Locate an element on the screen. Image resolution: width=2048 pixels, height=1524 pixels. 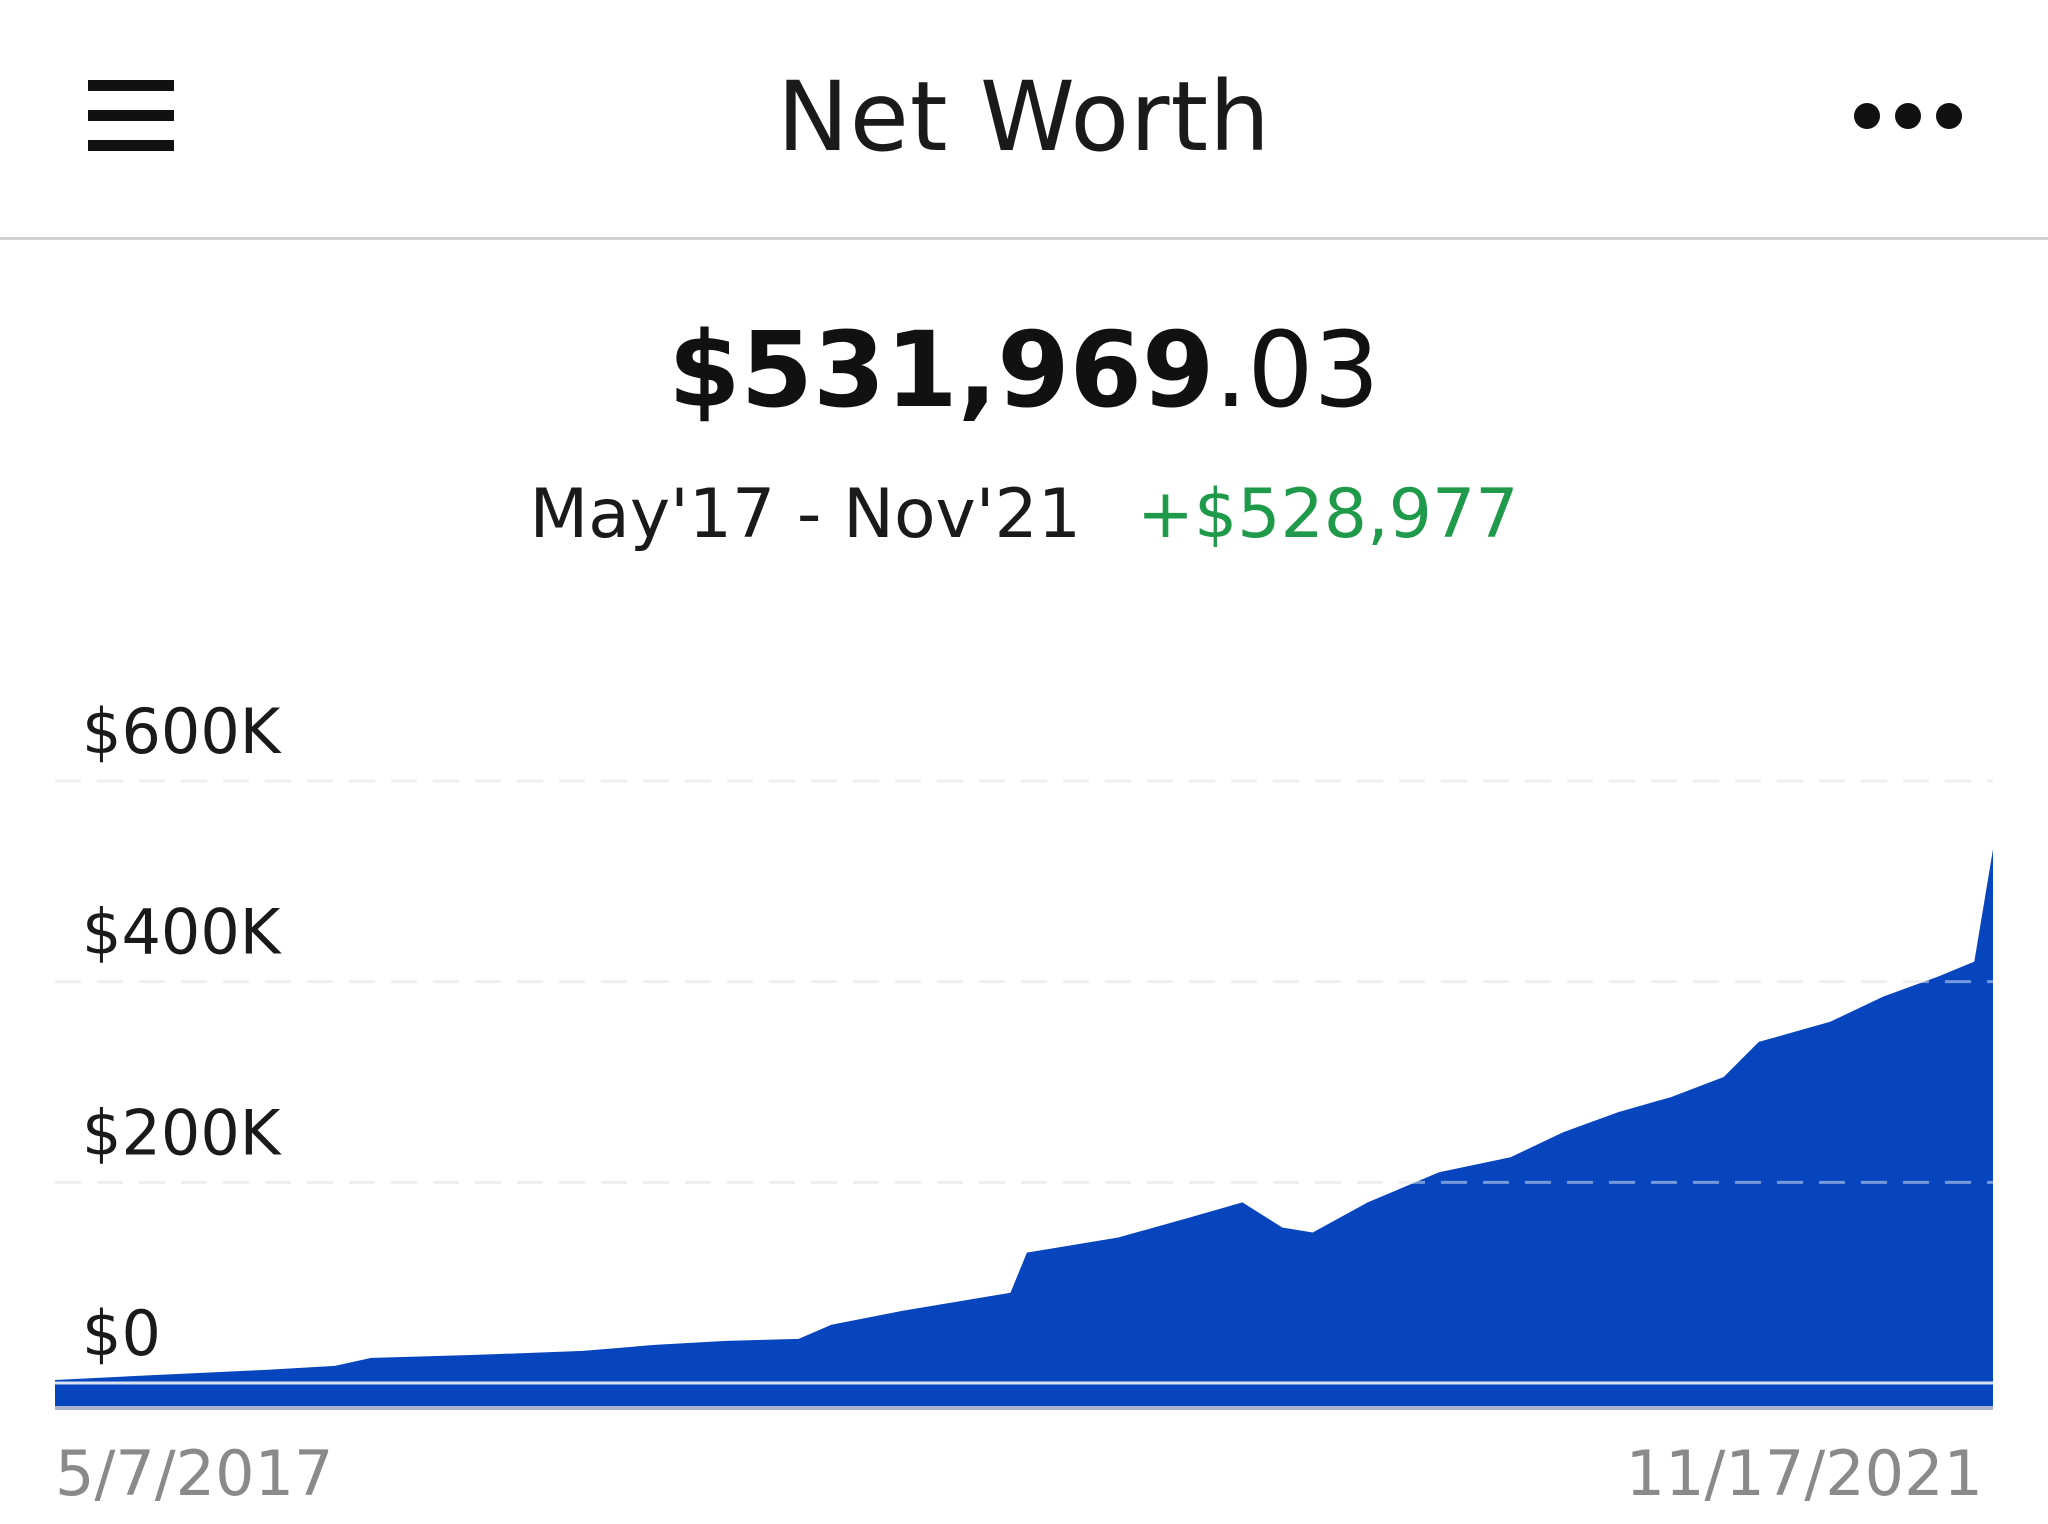
menu-bar-middle is located at coordinates (131, 115).